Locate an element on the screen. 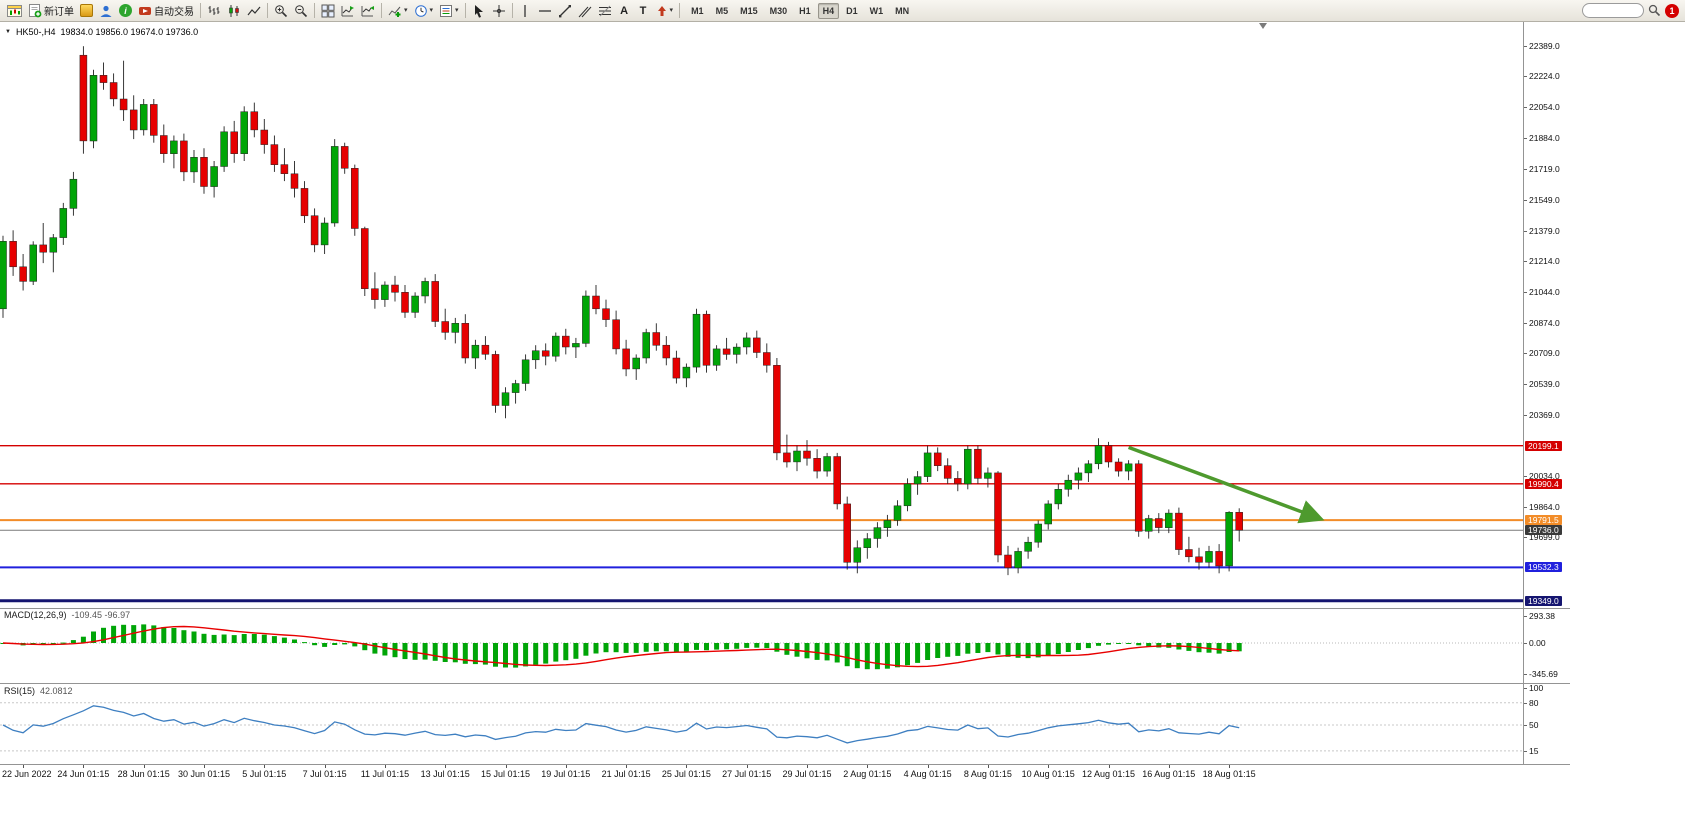 This screenshot has height=838, width=1685. auto-trading-icon is located at coordinates (145, 10).